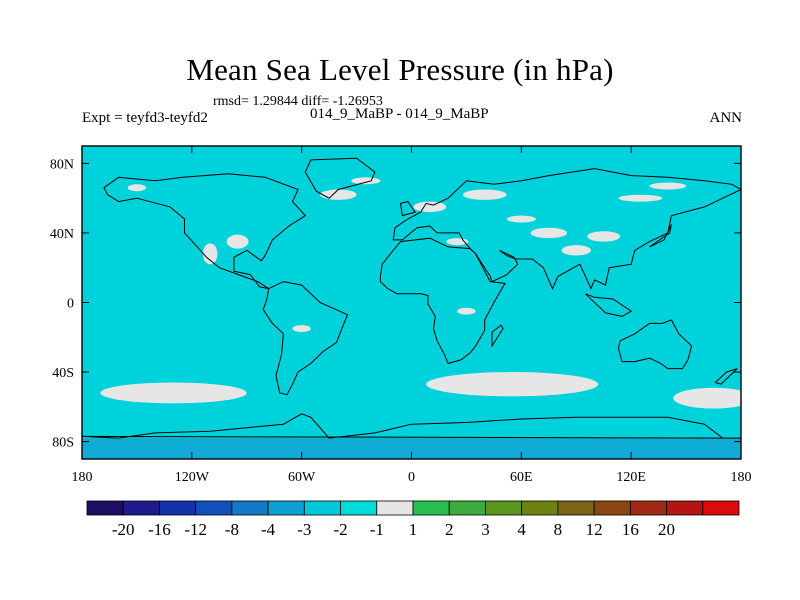 This screenshot has height=600, width=800. Describe the element at coordinates (305, 338) in the screenshot. I see `south-america-coast` at that location.